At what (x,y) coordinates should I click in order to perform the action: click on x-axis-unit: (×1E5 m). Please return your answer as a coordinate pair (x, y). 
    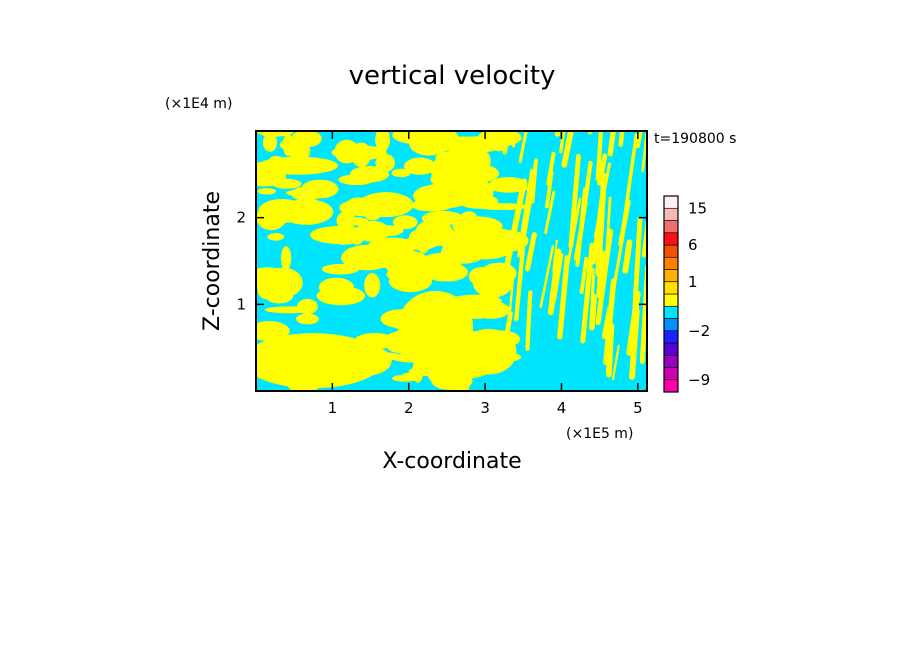
    Looking at the image, I should click on (599, 434).